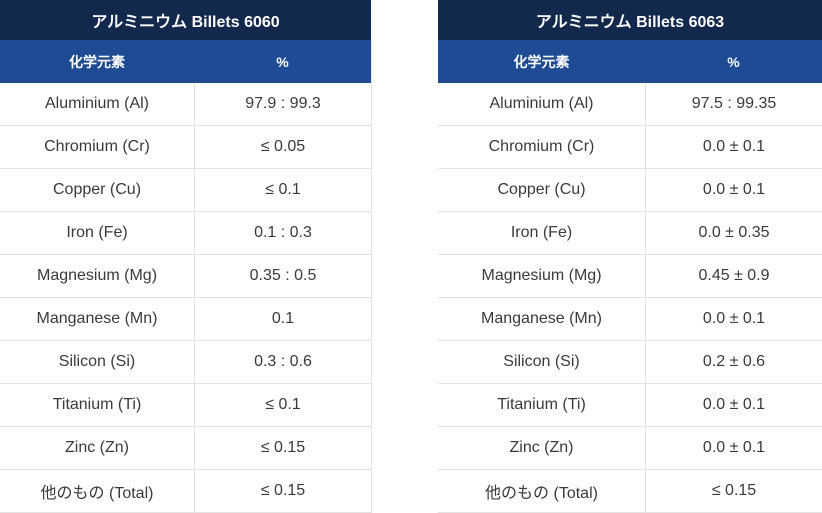  What do you see at coordinates (630, 362) in the screenshot?
I see `table-row: Silicon (Si) 0.2 ± 0.6` at bounding box center [630, 362].